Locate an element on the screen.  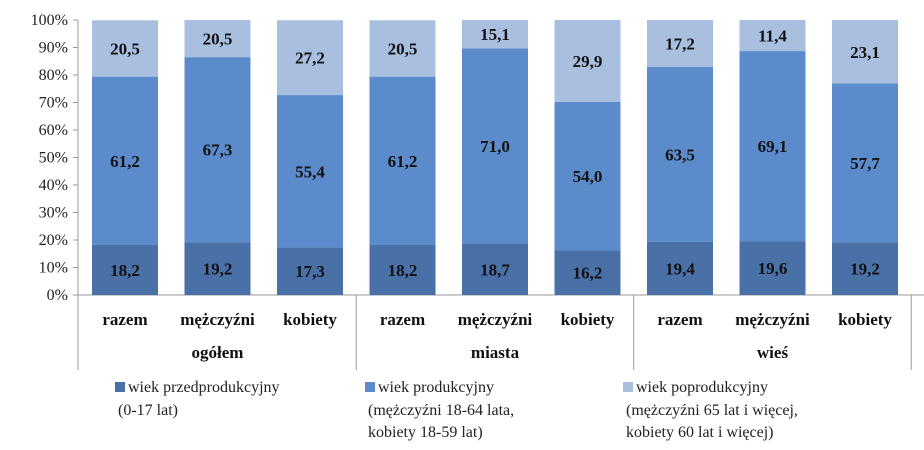
bar-data-label: 27,2 is located at coordinates (310, 58).